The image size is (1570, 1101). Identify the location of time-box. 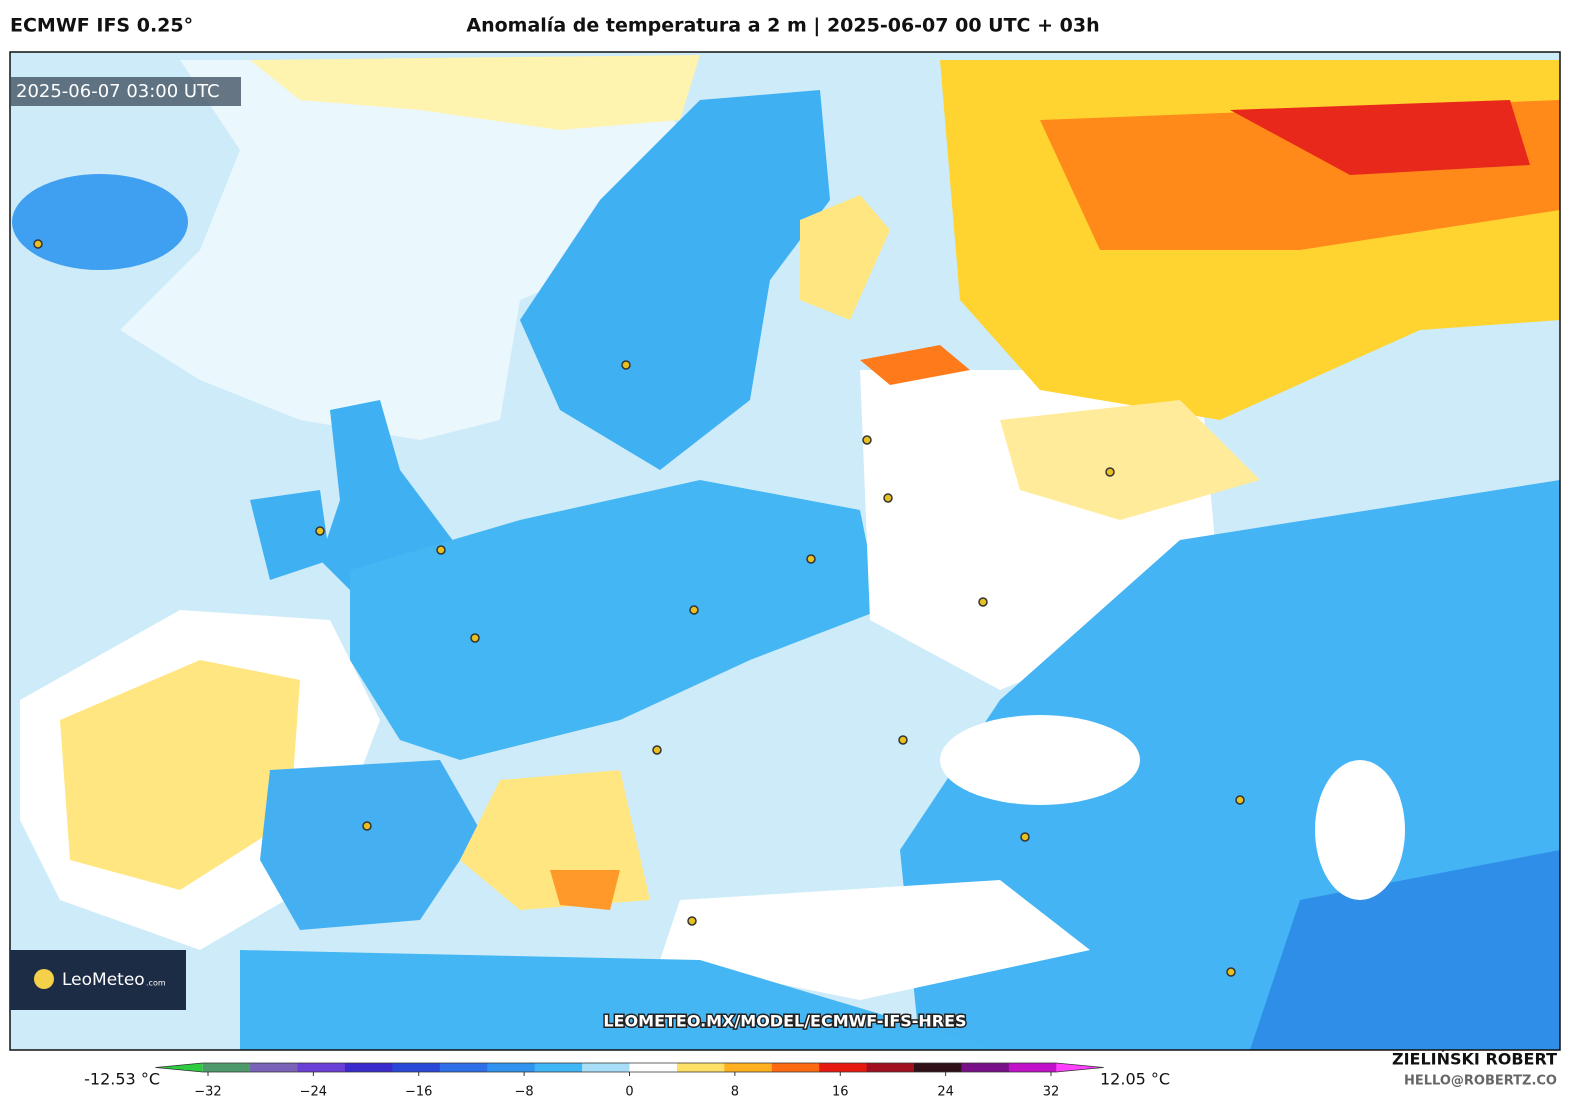
(125, 91).